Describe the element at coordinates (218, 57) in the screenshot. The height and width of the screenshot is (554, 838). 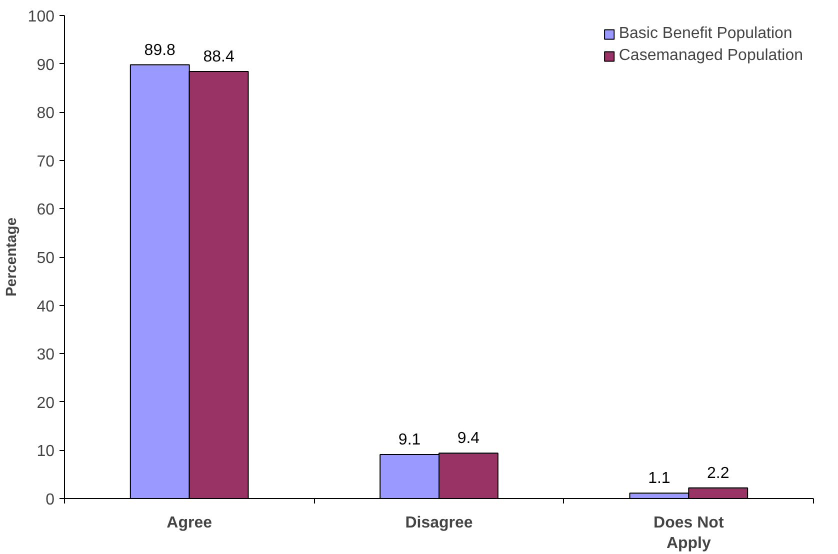
I see `data-label: 88.4` at that location.